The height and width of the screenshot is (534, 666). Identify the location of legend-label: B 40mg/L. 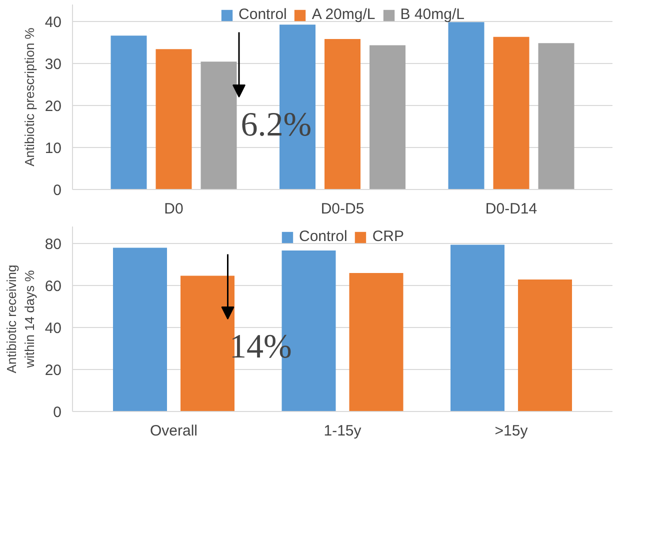
(432, 14).